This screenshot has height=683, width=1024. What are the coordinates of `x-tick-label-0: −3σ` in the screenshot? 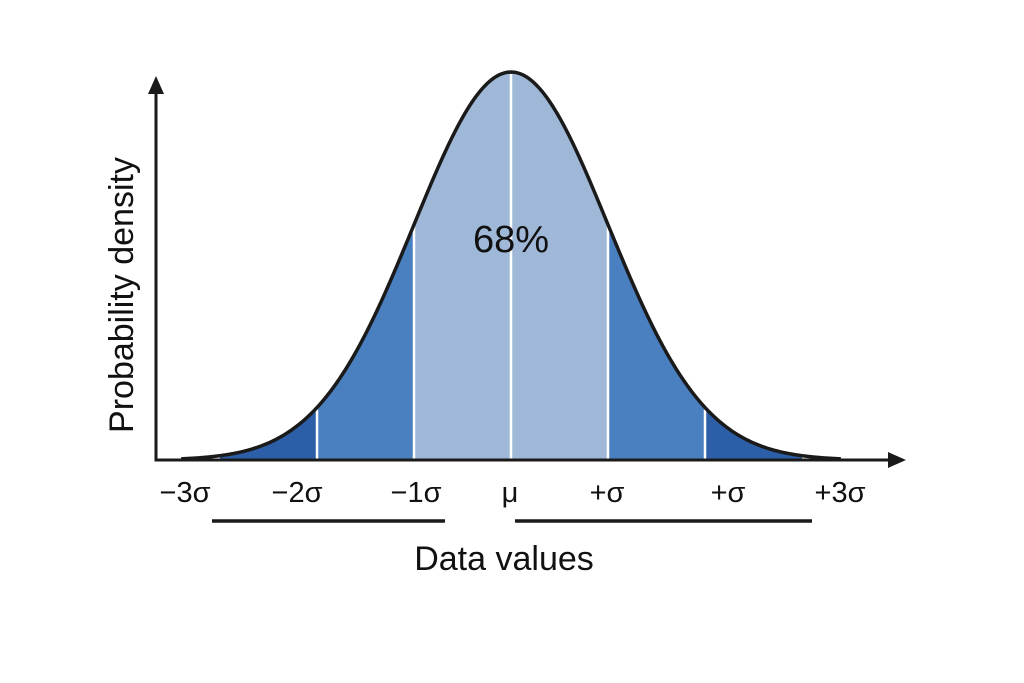 It's located at (185, 493).